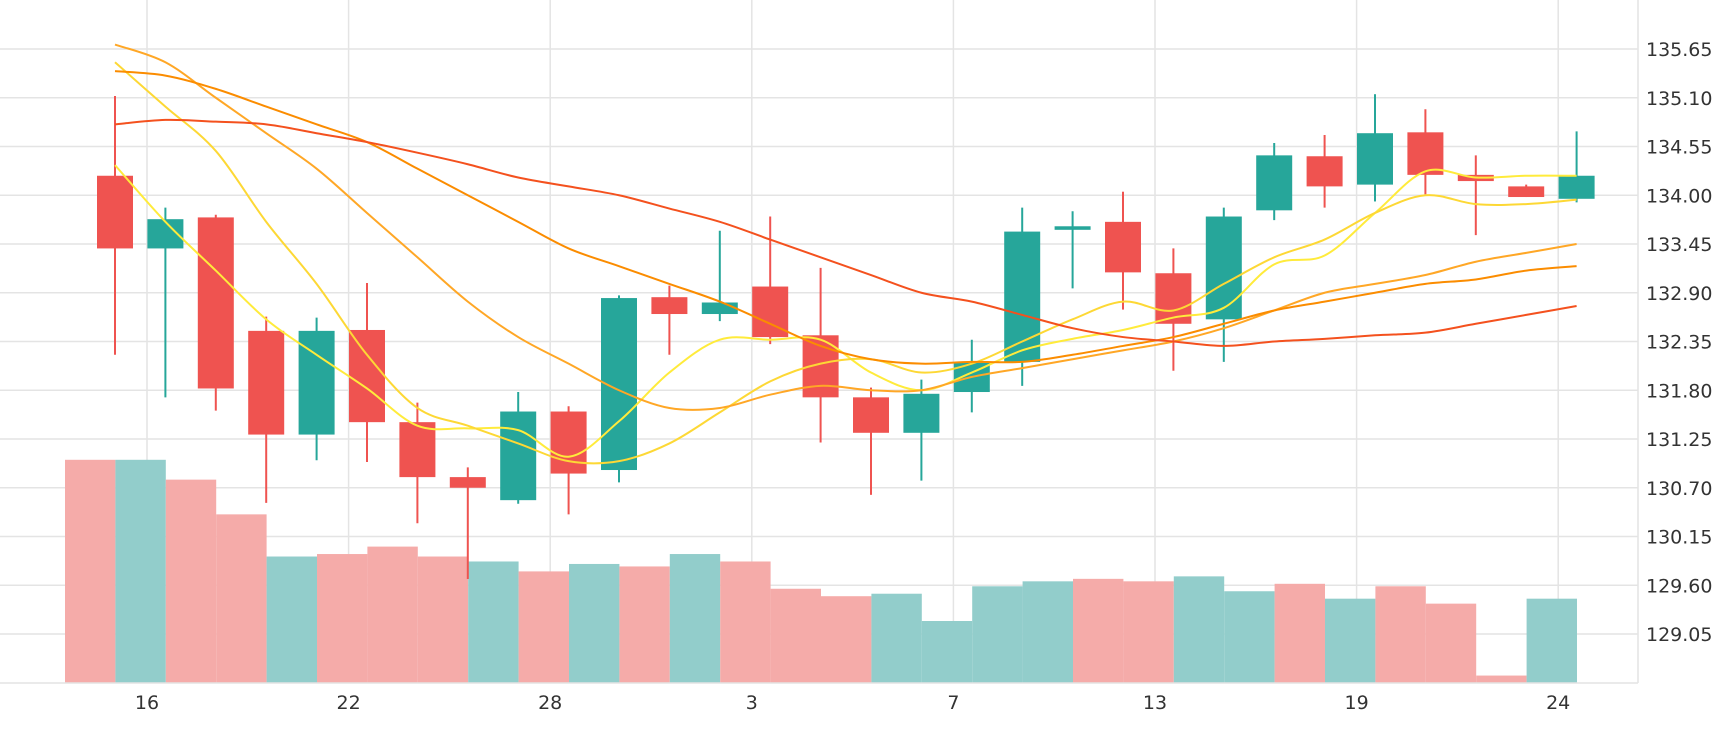 Image resolution: width=1730 pixels, height=730 pixels. What do you see at coordinates (349, 703) in the screenshot?
I see `x-tick-label: 22` at bounding box center [349, 703].